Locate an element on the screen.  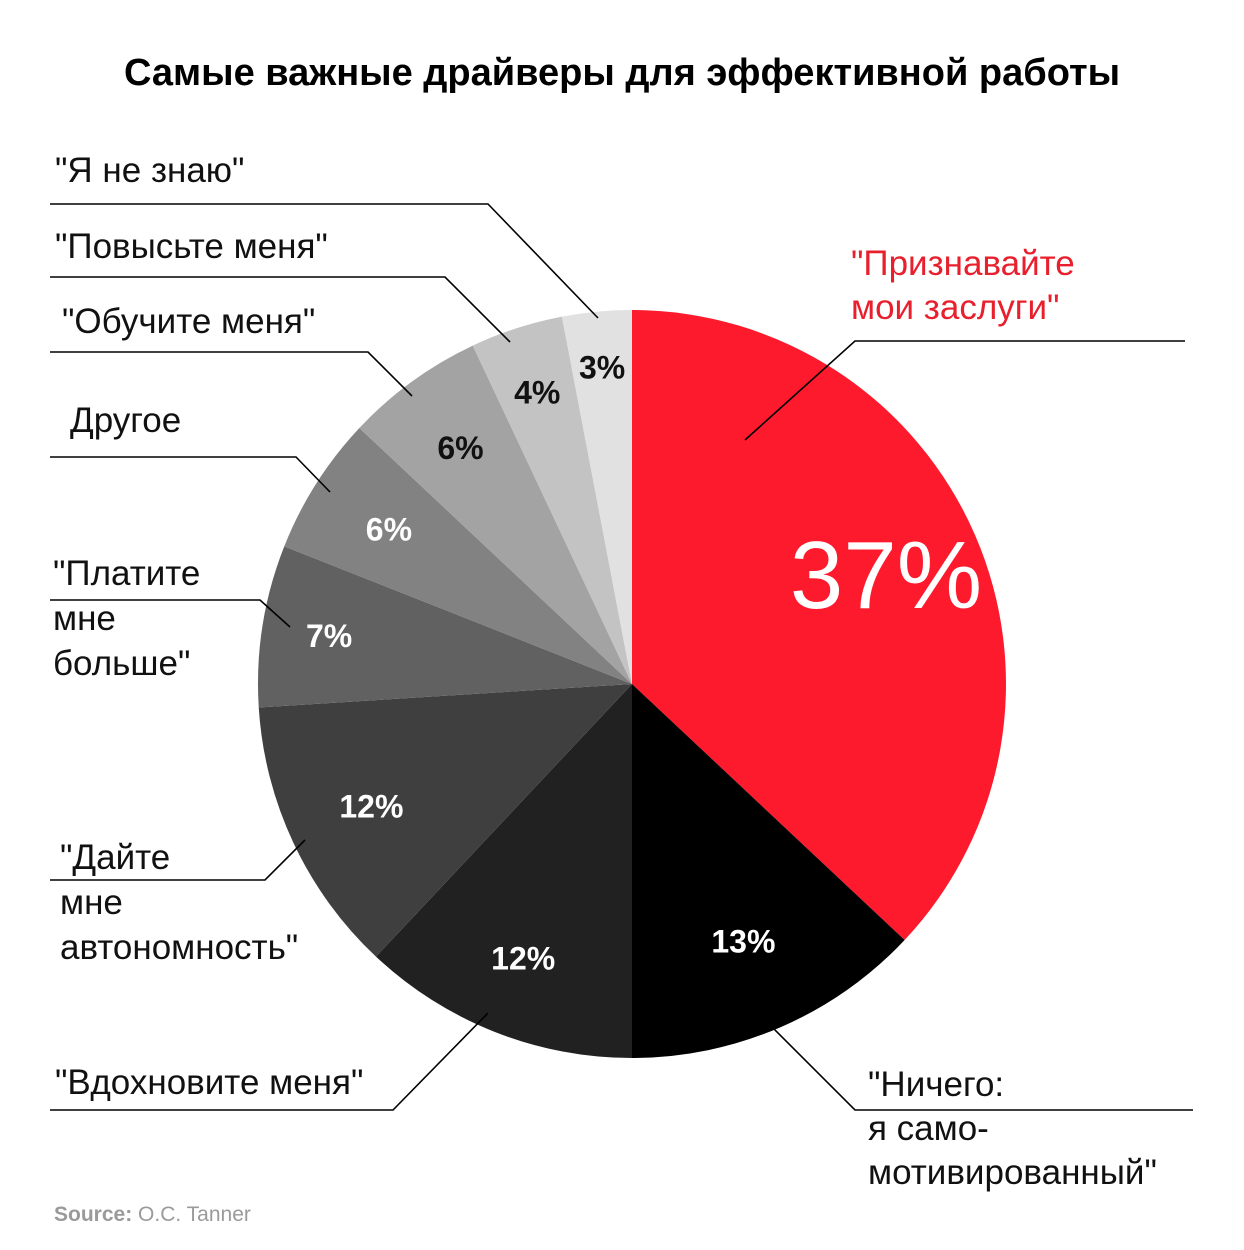
category-label-line: "Вдохновите меня" is located at coordinates (209, 1082).